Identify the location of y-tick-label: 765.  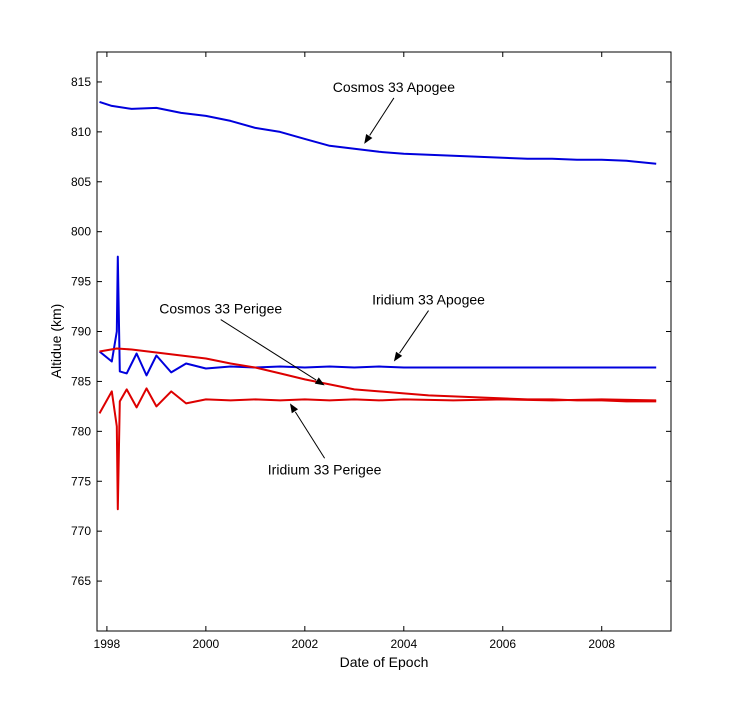
(81, 581).